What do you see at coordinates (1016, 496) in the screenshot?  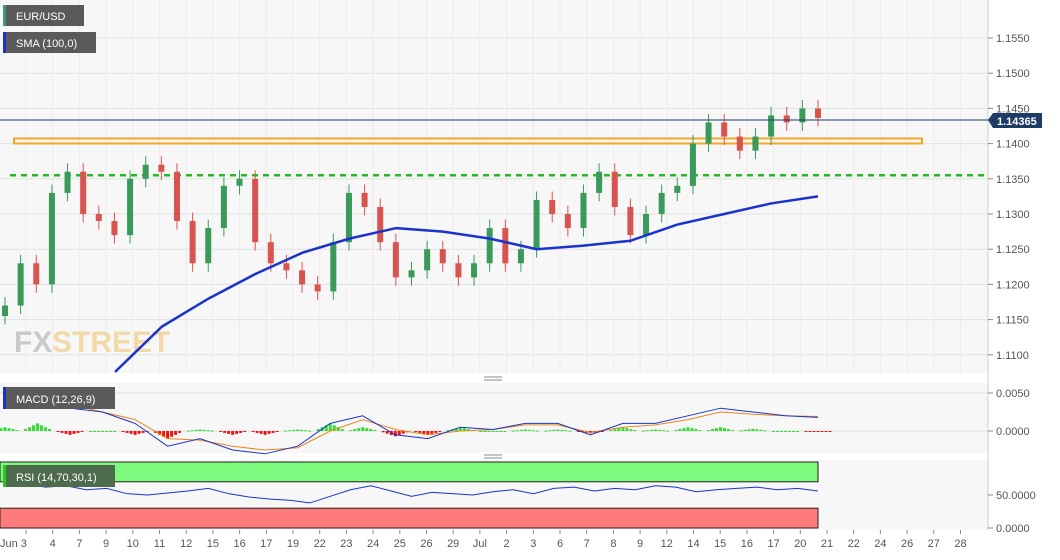 I see `y-tick-label: 50.0000` at bounding box center [1016, 496].